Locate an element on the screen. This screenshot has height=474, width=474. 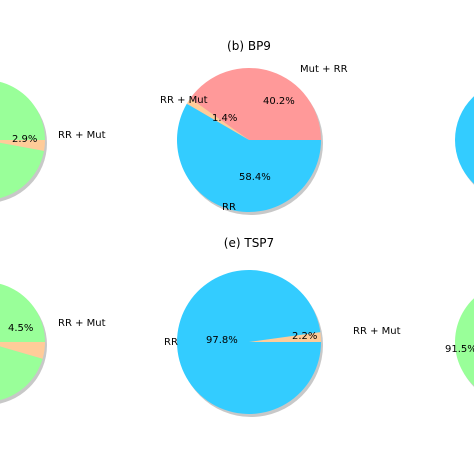
pie-percent-label: 4.5% is located at coordinates (20, 328).